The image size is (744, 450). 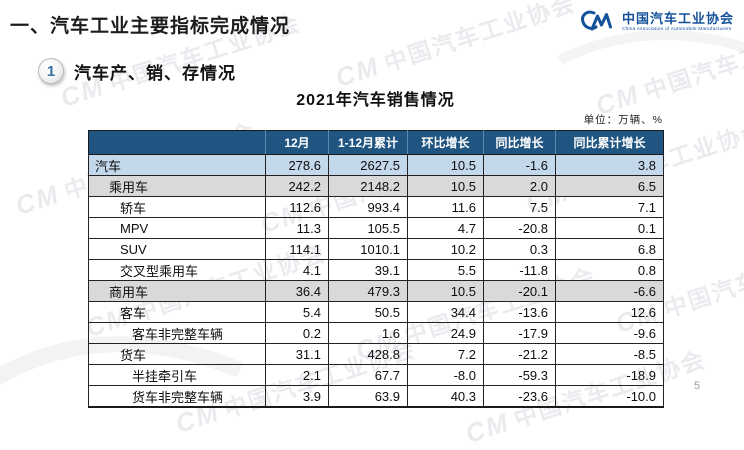 I want to click on cell-value: 63.9, so click(x=368, y=396).